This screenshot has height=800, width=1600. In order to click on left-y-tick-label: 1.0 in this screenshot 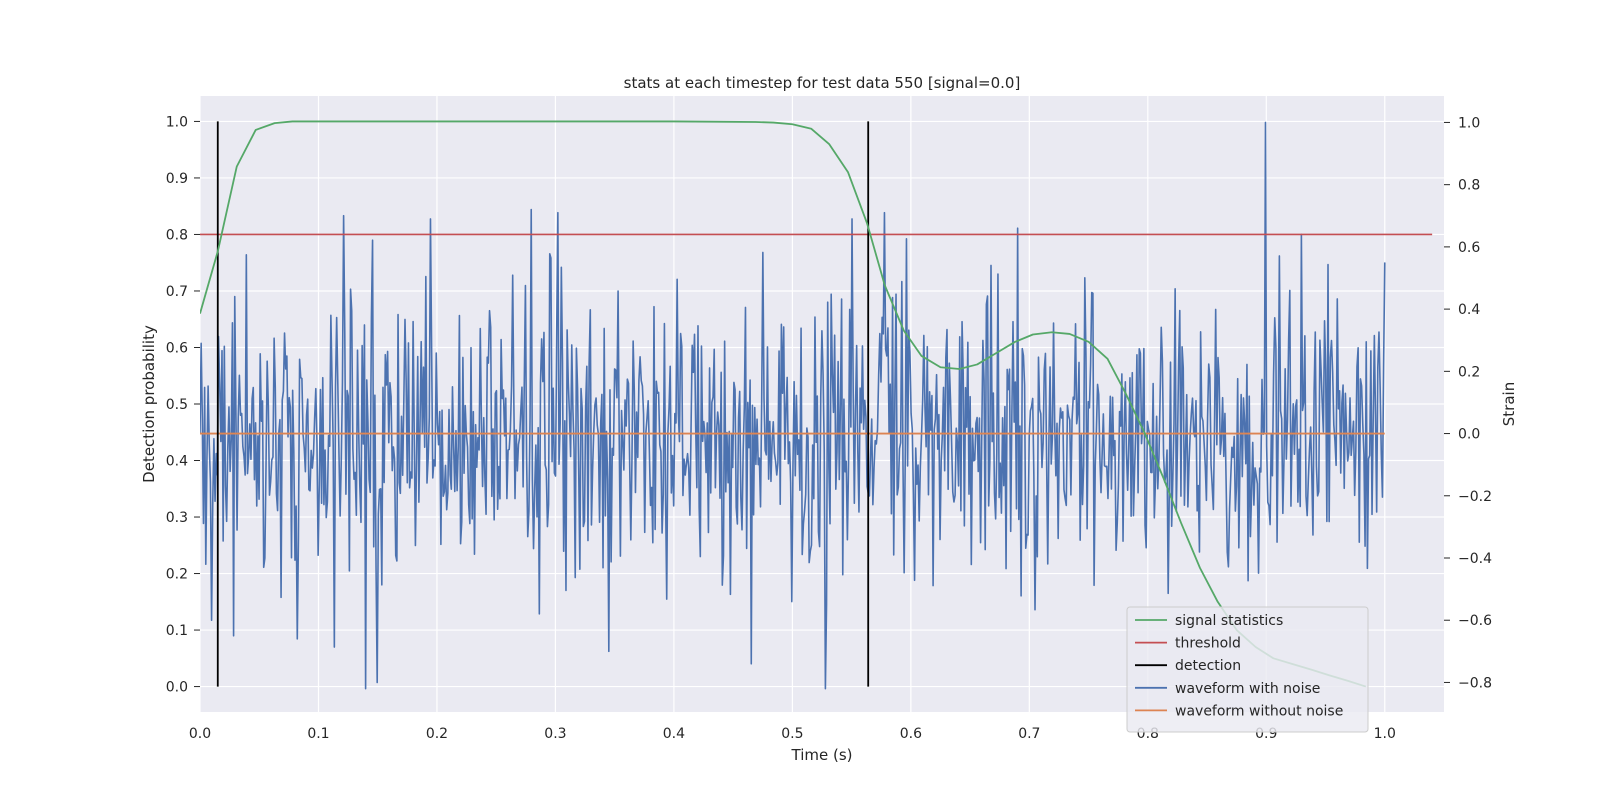, I will do `click(177, 122)`.